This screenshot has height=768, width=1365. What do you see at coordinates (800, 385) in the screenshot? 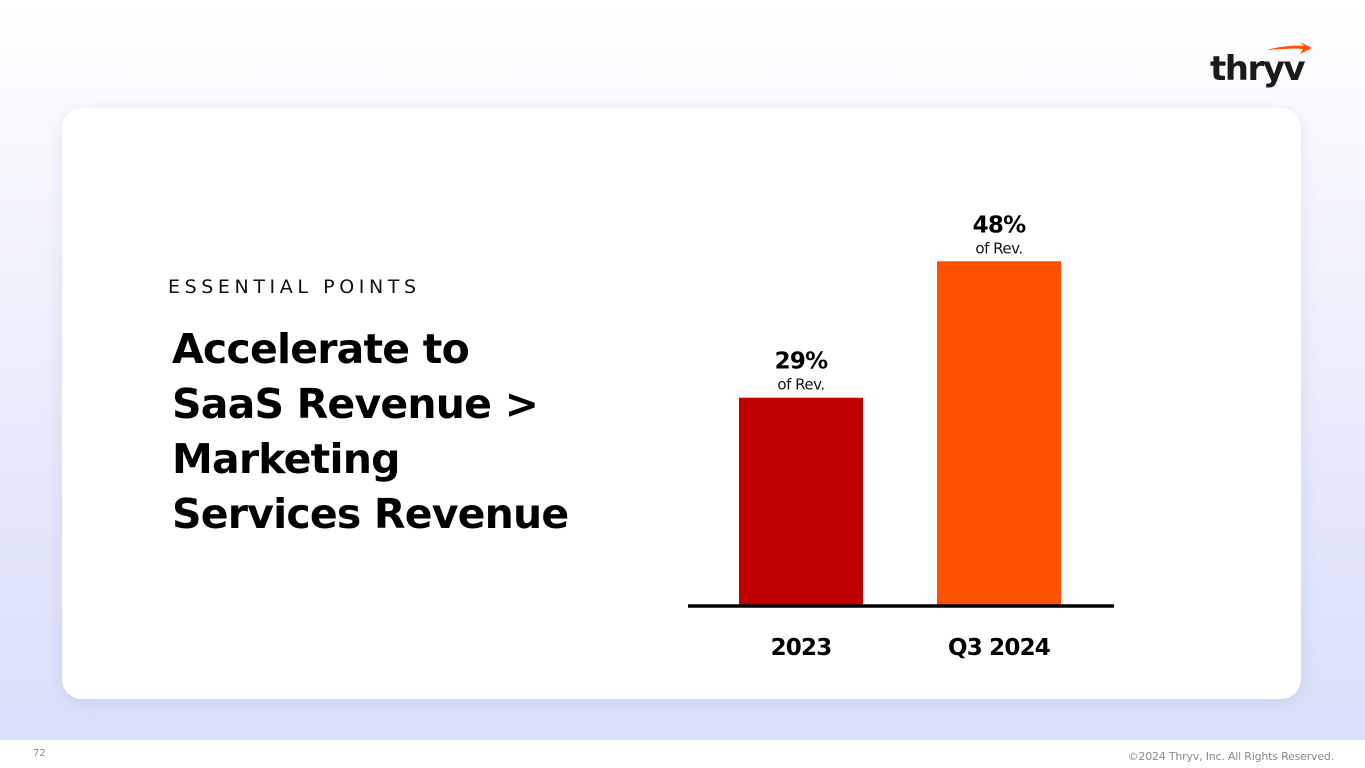
I see `value-sublabel-0: of Rev.` at bounding box center [800, 385].